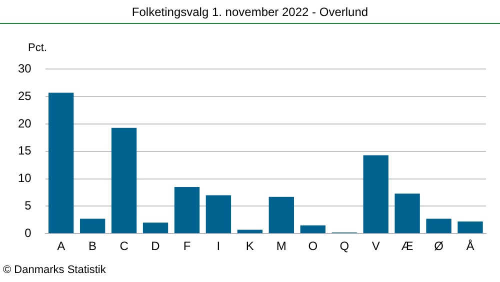 The image size is (500, 282). Describe the element at coordinates (92, 246) in the screenshot. I see `x-tick-label: B` at that location.